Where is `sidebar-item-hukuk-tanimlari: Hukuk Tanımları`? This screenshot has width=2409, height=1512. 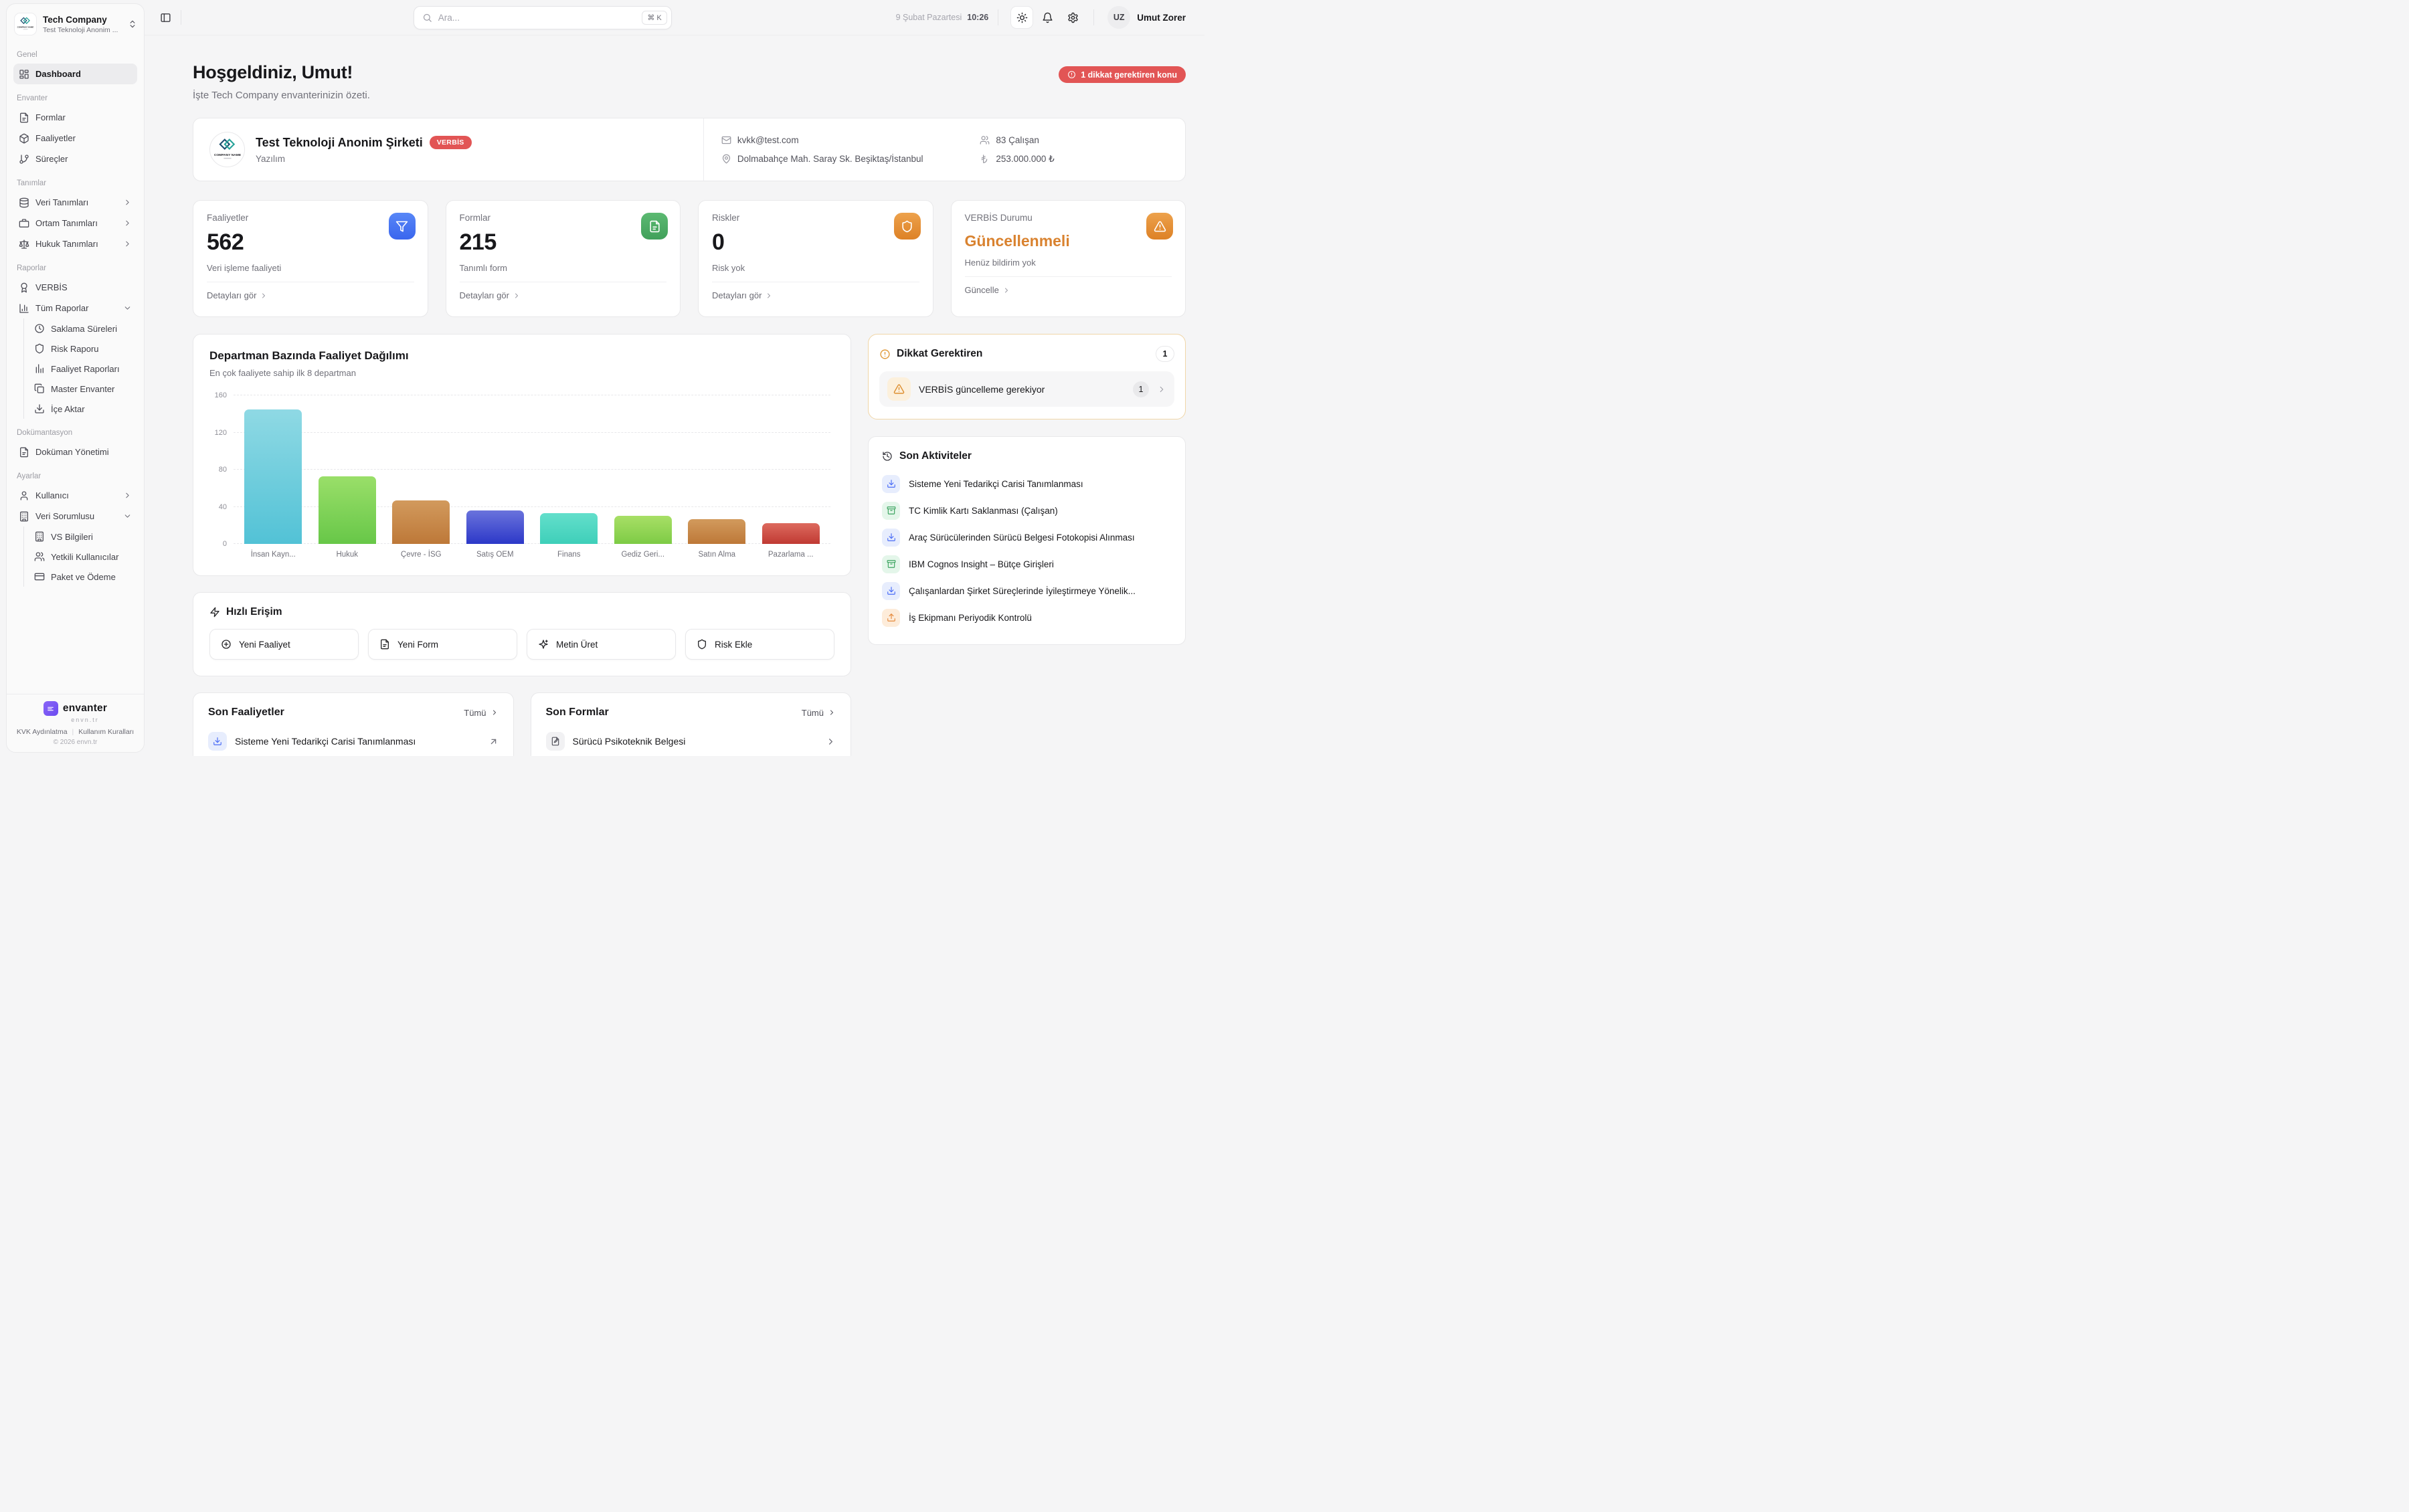
sidebar-item-hukuk-tanimlari: Hukuk Tanımları is located at coordinates (75, 243).